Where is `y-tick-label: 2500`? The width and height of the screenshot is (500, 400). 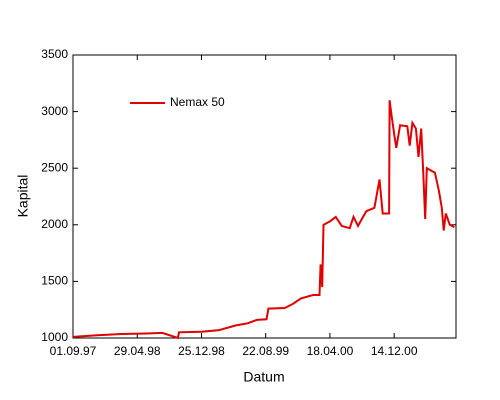 y-tick-label: 2500 is located at coordinates (54, 167).